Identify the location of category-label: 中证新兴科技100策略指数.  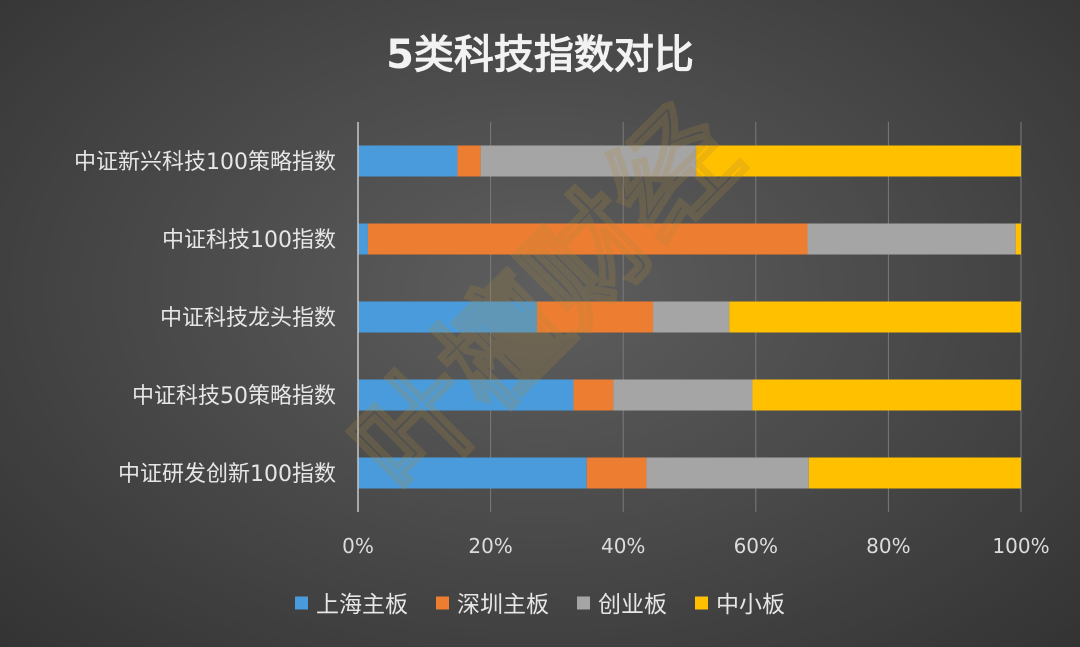
(205, 162).